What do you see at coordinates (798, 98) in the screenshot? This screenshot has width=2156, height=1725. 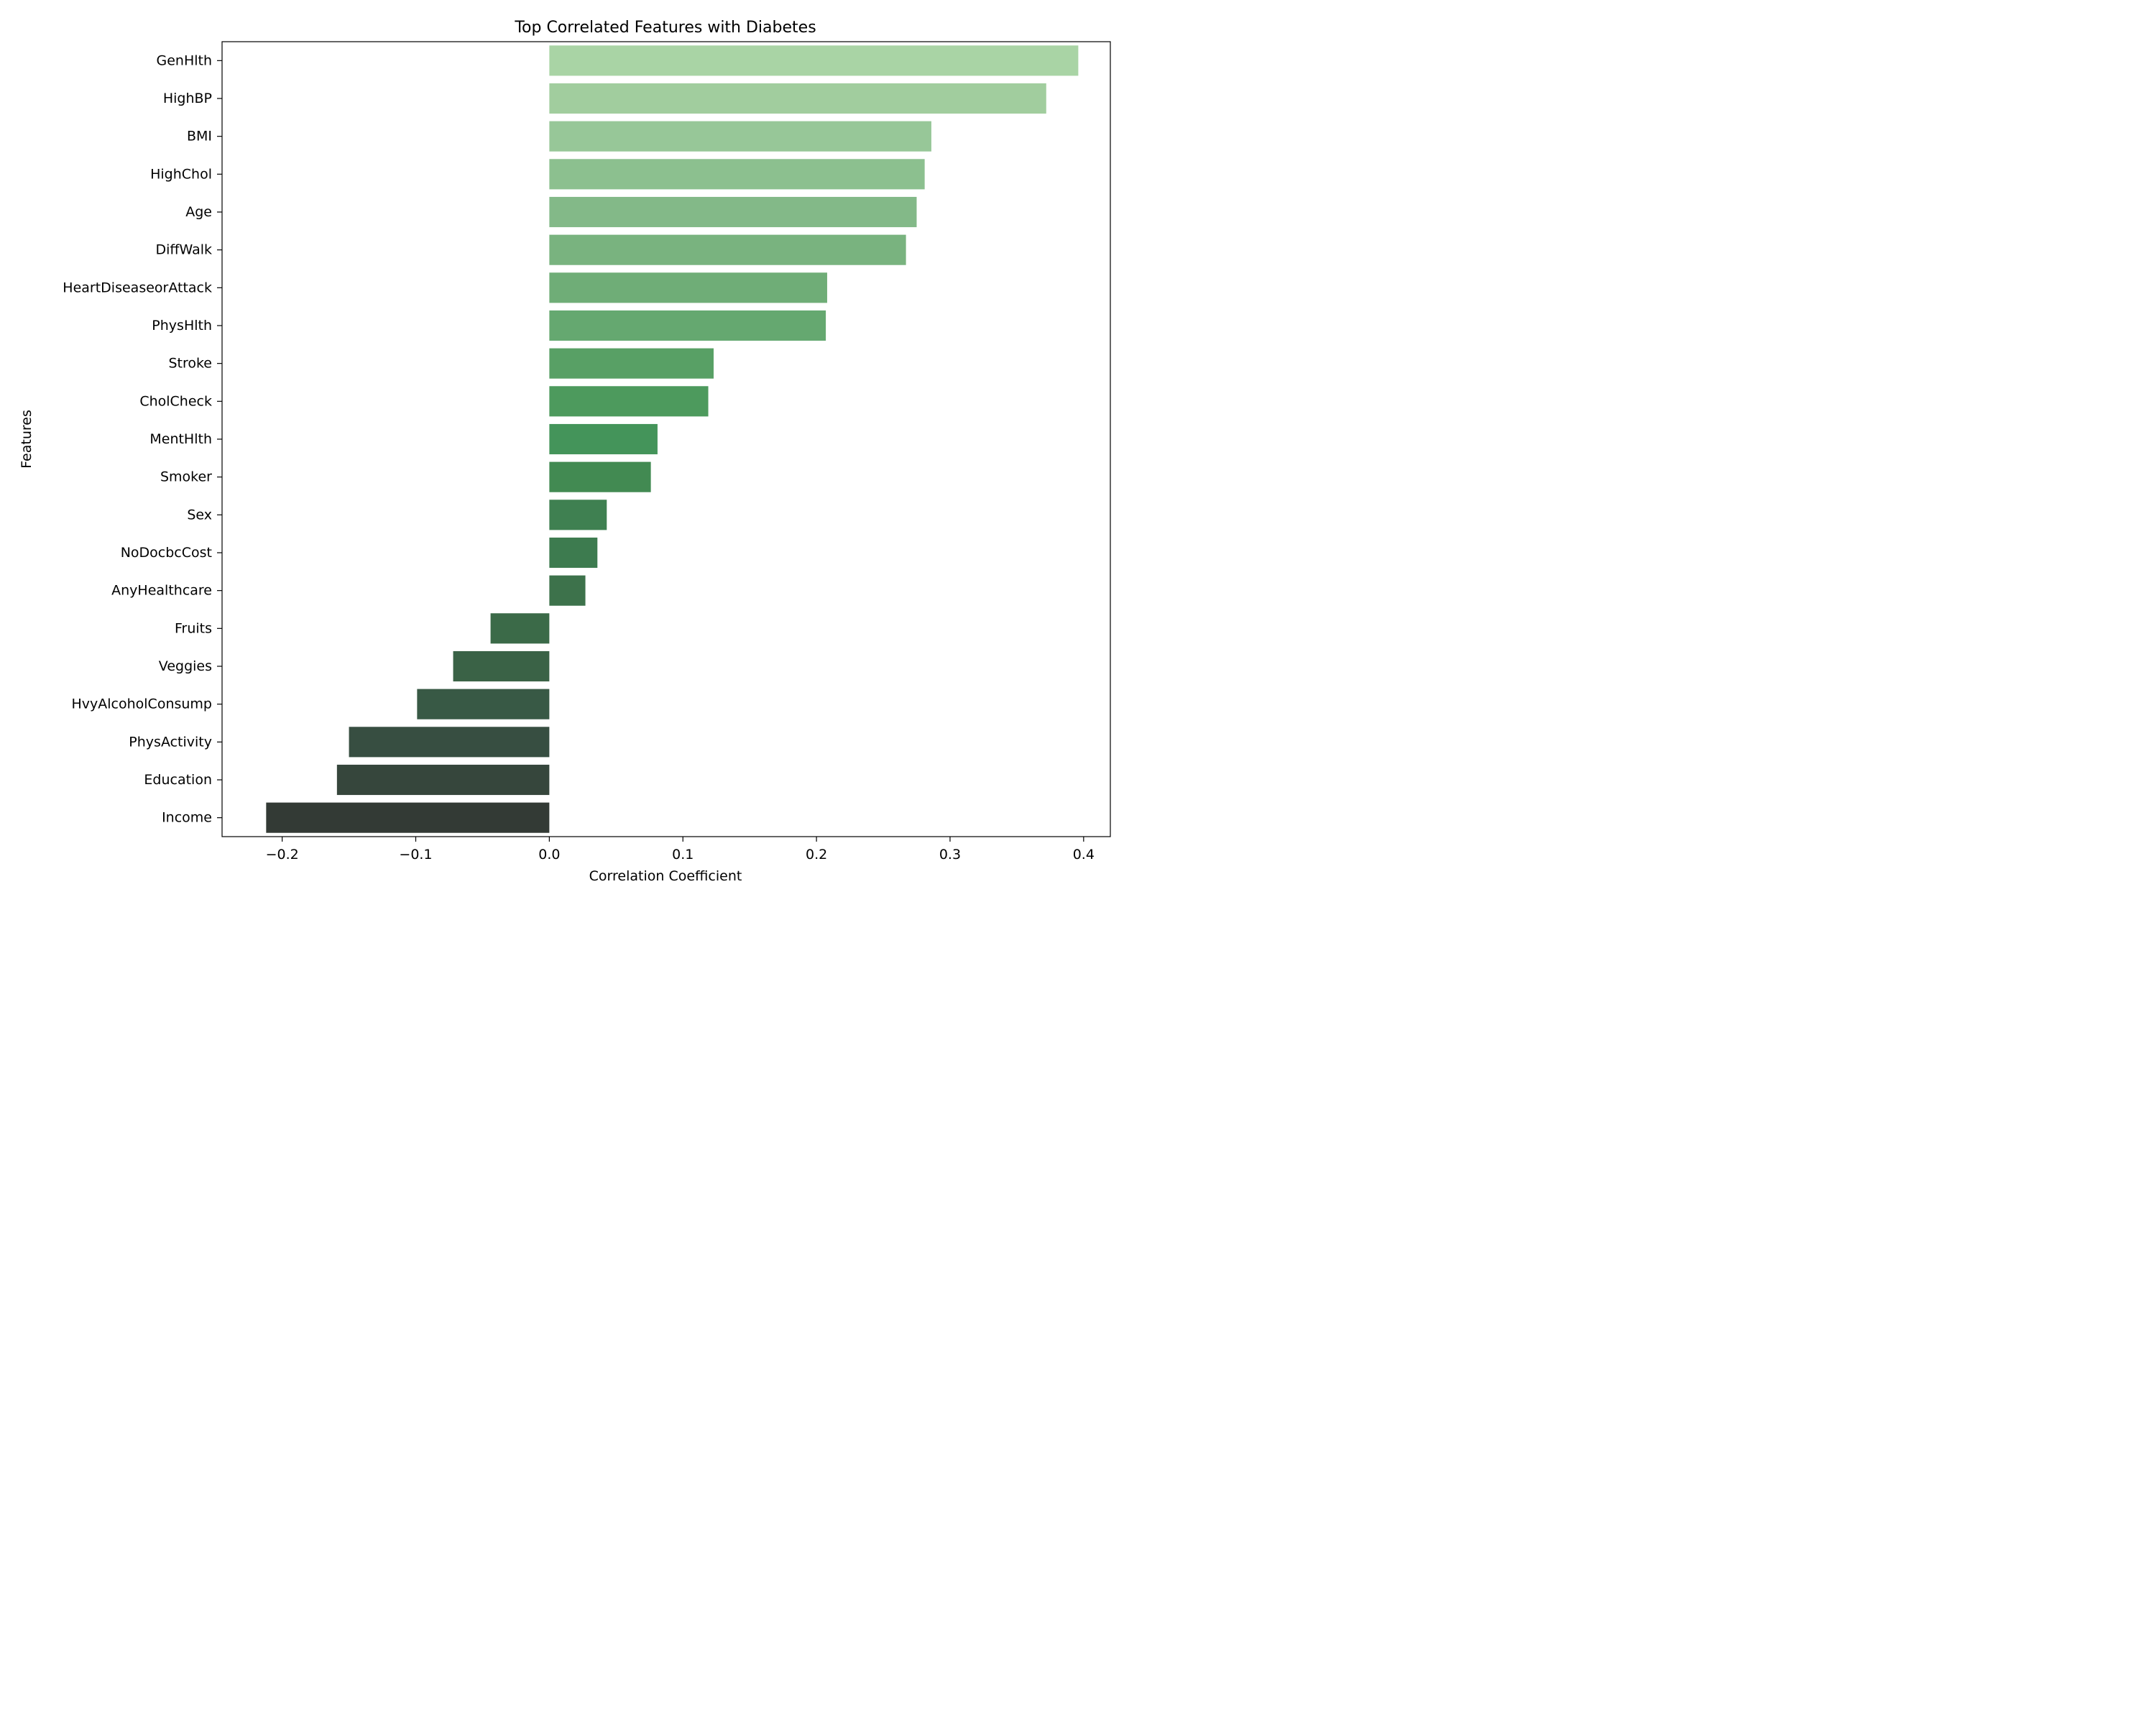 I see `bar-highbp` at bounding box center [798, 98].